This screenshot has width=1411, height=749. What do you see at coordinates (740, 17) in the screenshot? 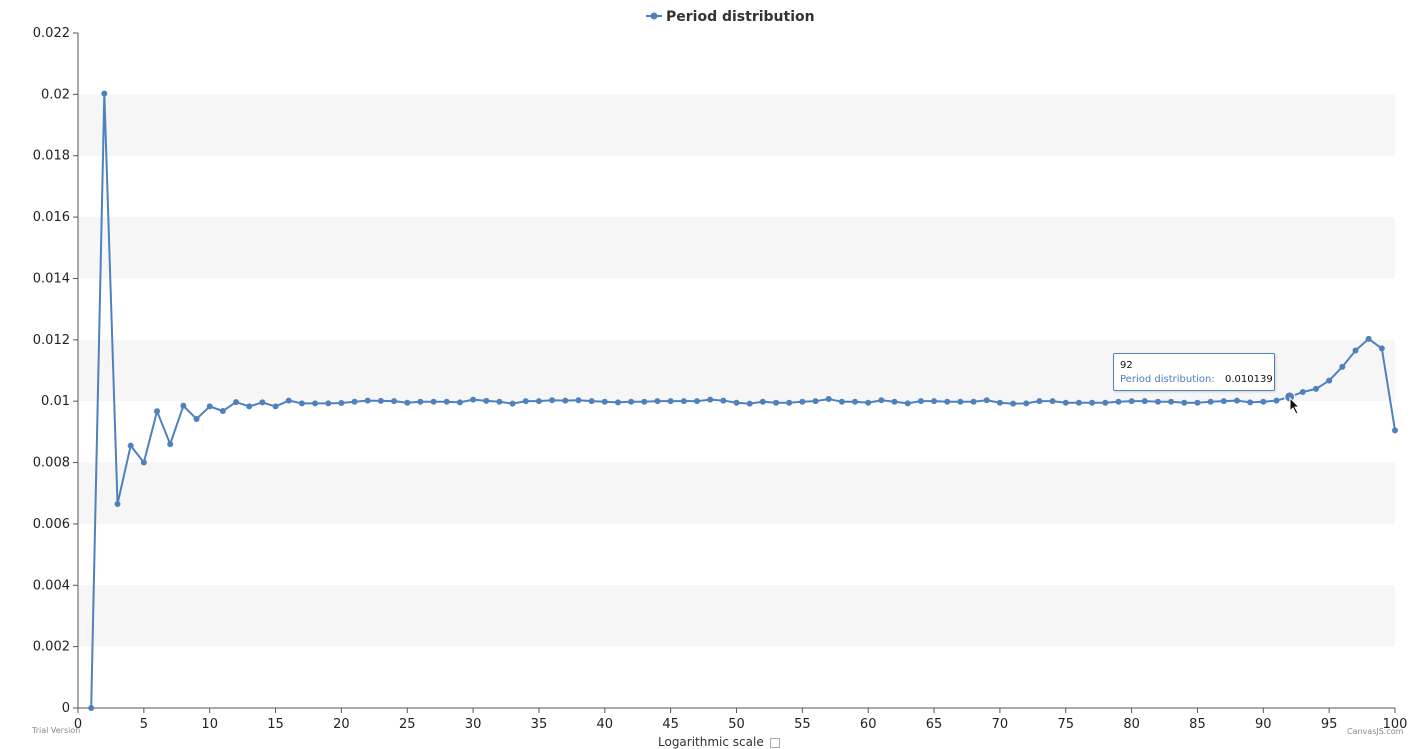
I see `legend-label: Period distribution` at bounding box center [740, 17].